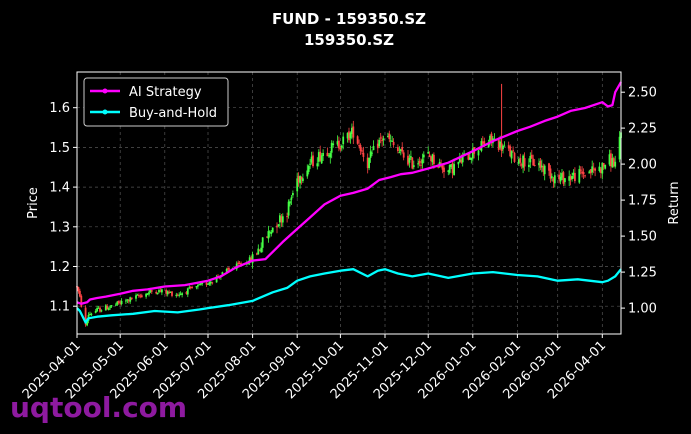 The width and height of the screenshot is (691, 434). I want to click on y2-tick-label: 1.50, so click(642, 237).